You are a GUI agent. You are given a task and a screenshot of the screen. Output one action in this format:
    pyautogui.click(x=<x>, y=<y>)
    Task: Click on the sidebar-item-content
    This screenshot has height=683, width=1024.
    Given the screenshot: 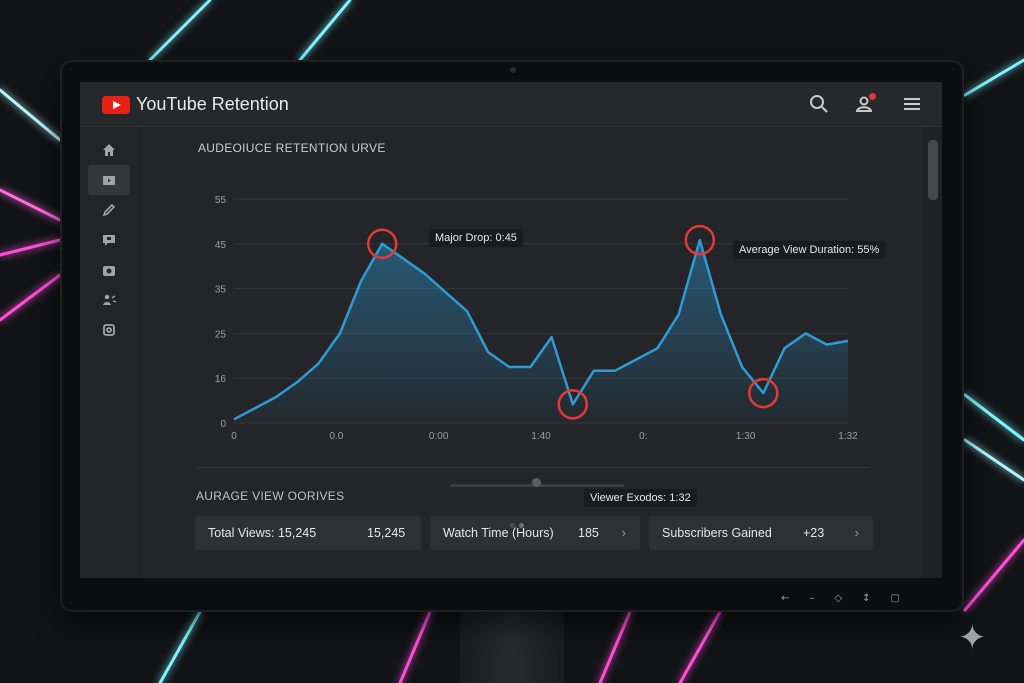 What is the action you would take?
    pyautogui.click(x=109, y=180)
    